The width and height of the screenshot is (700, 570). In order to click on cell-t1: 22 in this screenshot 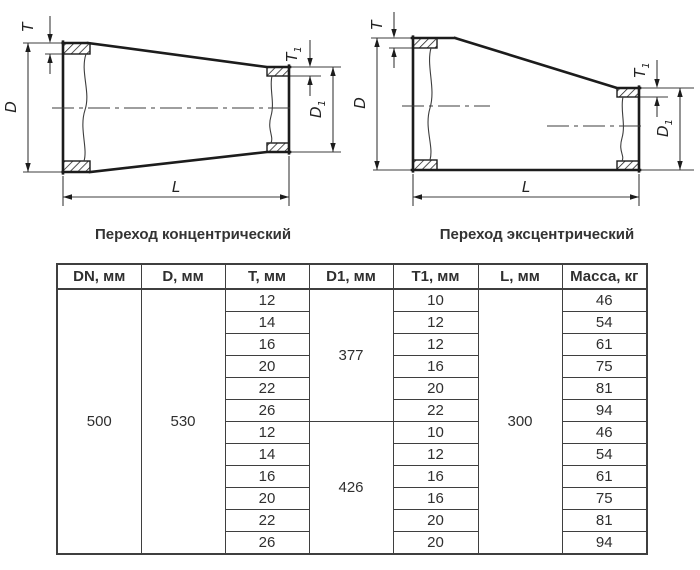, I will do `click(435, 410)`.